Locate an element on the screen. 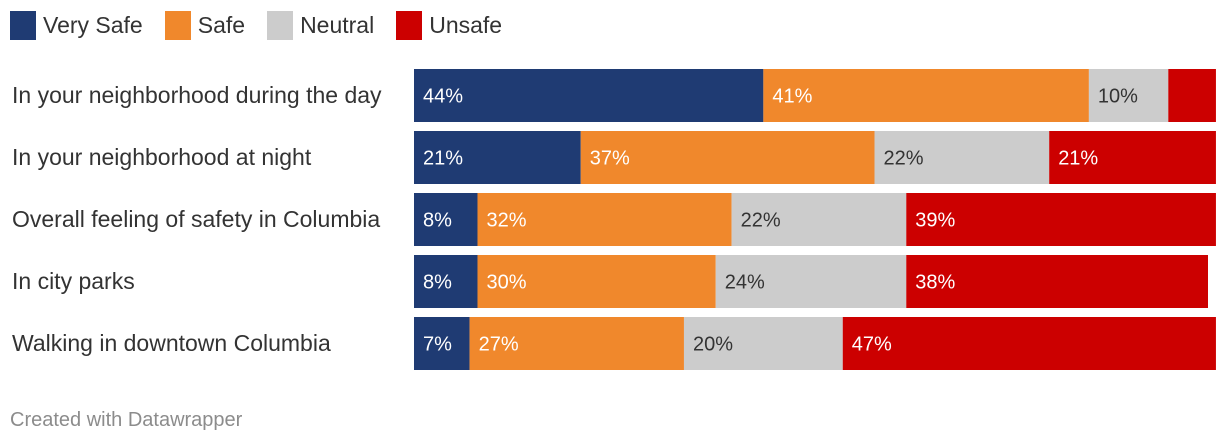  legend-swatch-neutral is located at coordinates (280, 25).